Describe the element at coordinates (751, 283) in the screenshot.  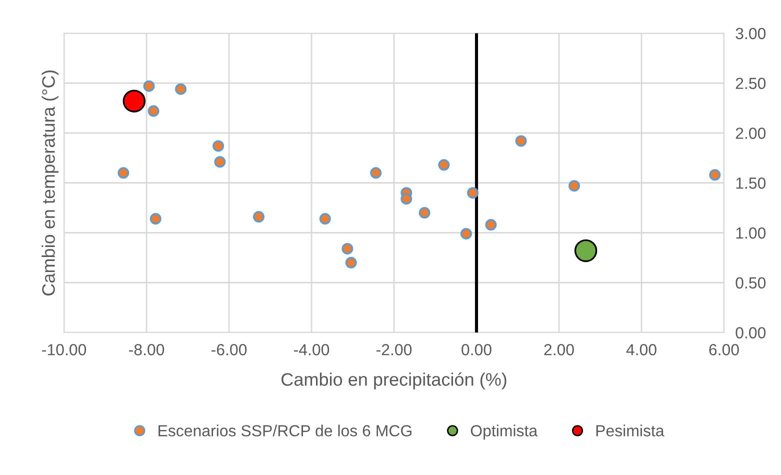
I see `y-tick-label: 0.50` at that location.